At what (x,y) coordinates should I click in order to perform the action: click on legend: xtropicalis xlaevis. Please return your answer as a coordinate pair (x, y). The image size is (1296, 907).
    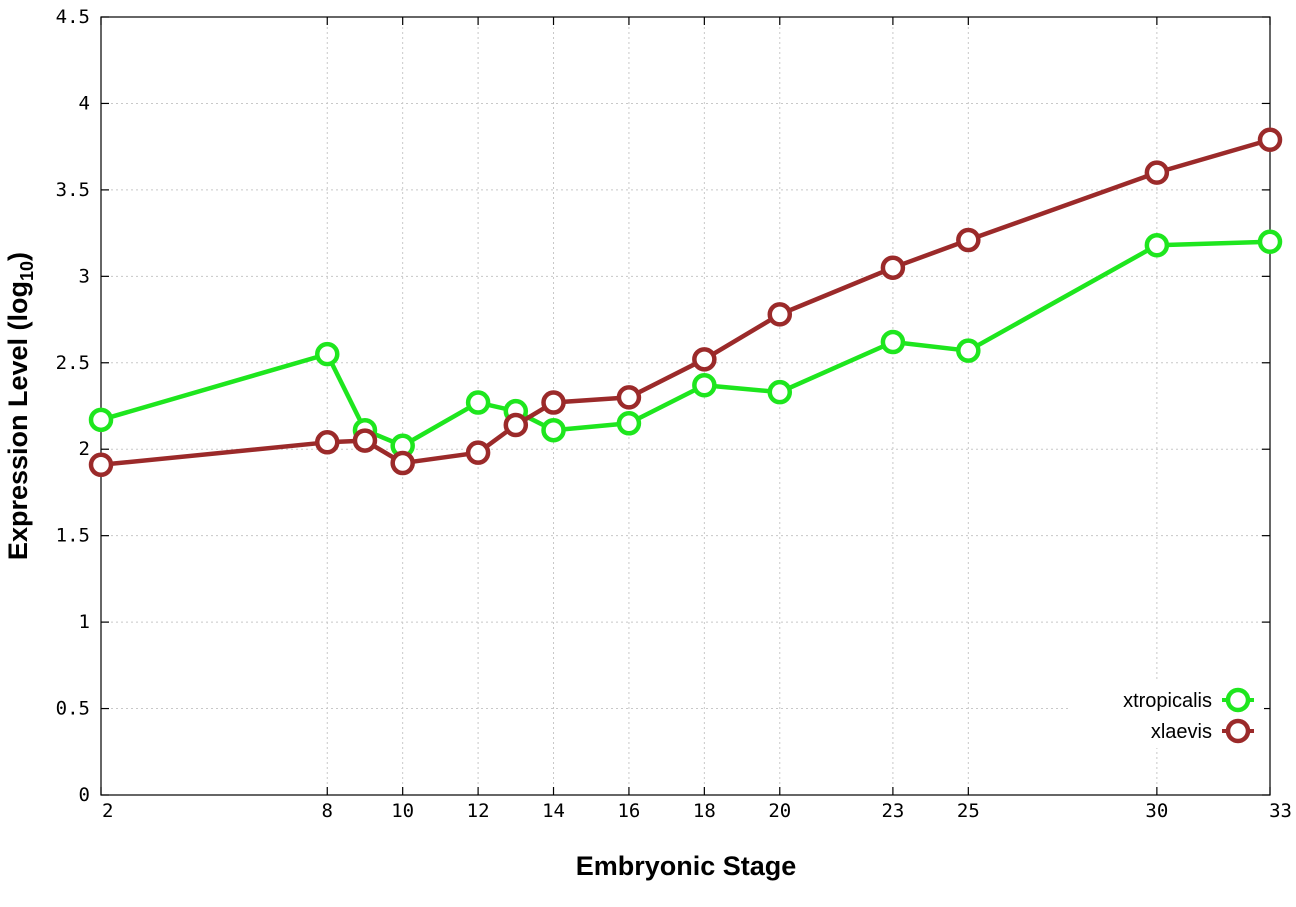
    Looking at the image, I should click on (1166, 715).